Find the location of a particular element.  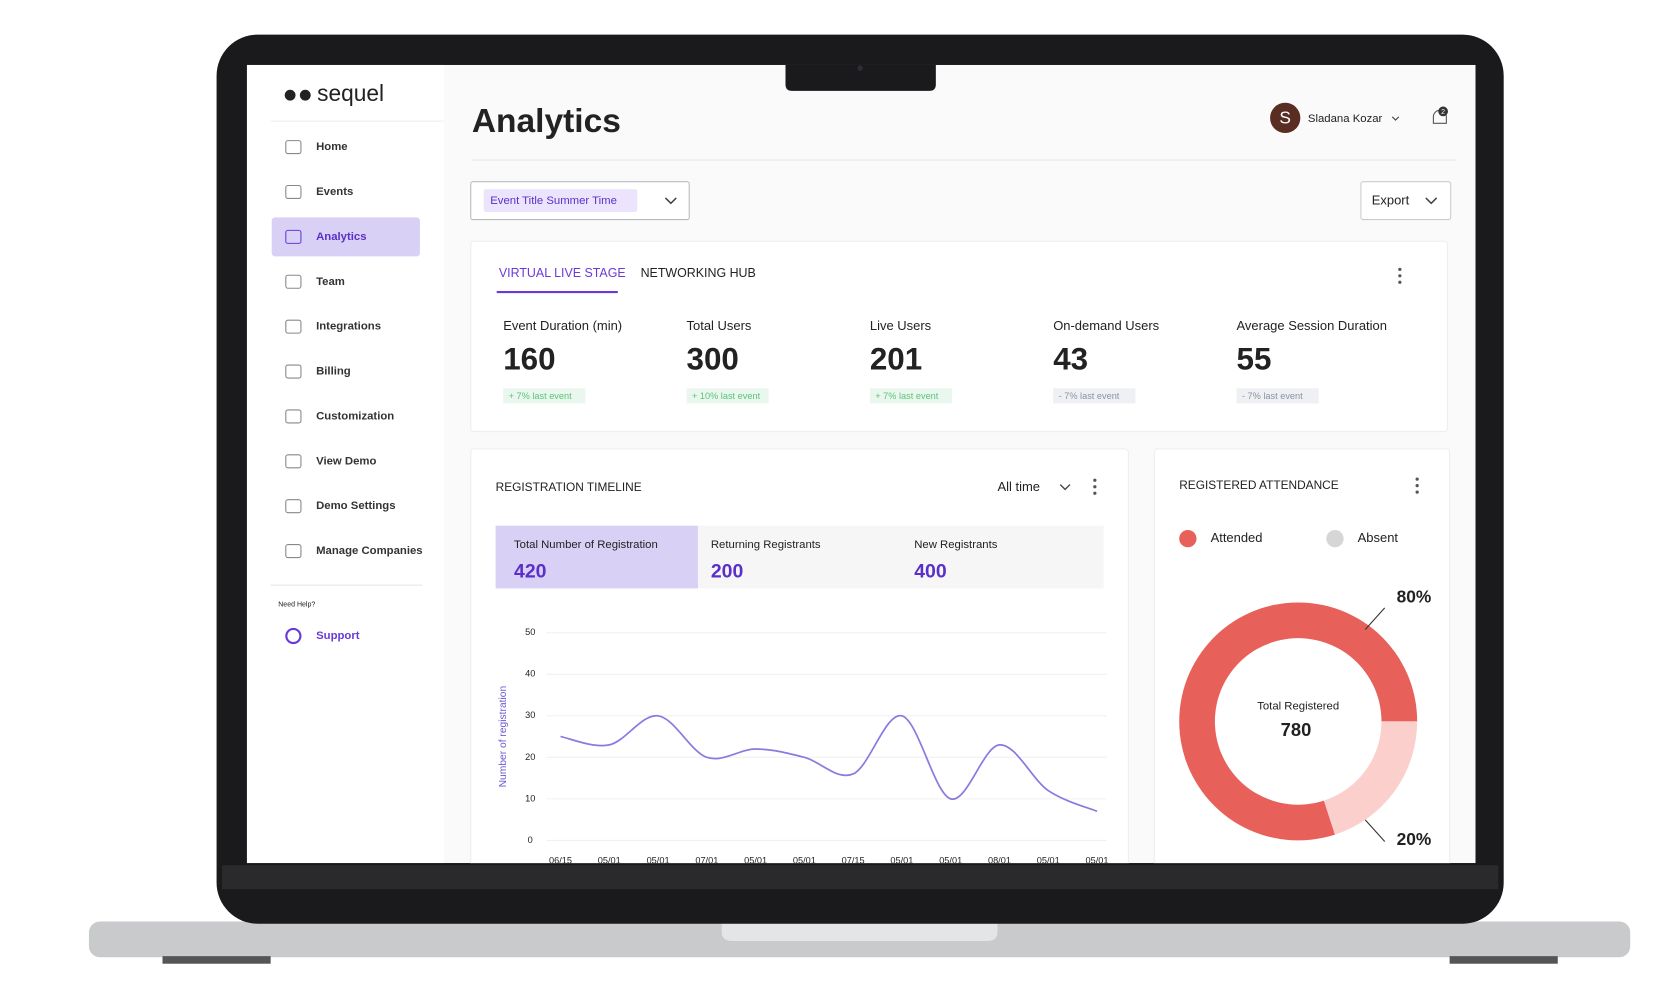

stat-change: + 7% last event is located at coordinates (541, 396).